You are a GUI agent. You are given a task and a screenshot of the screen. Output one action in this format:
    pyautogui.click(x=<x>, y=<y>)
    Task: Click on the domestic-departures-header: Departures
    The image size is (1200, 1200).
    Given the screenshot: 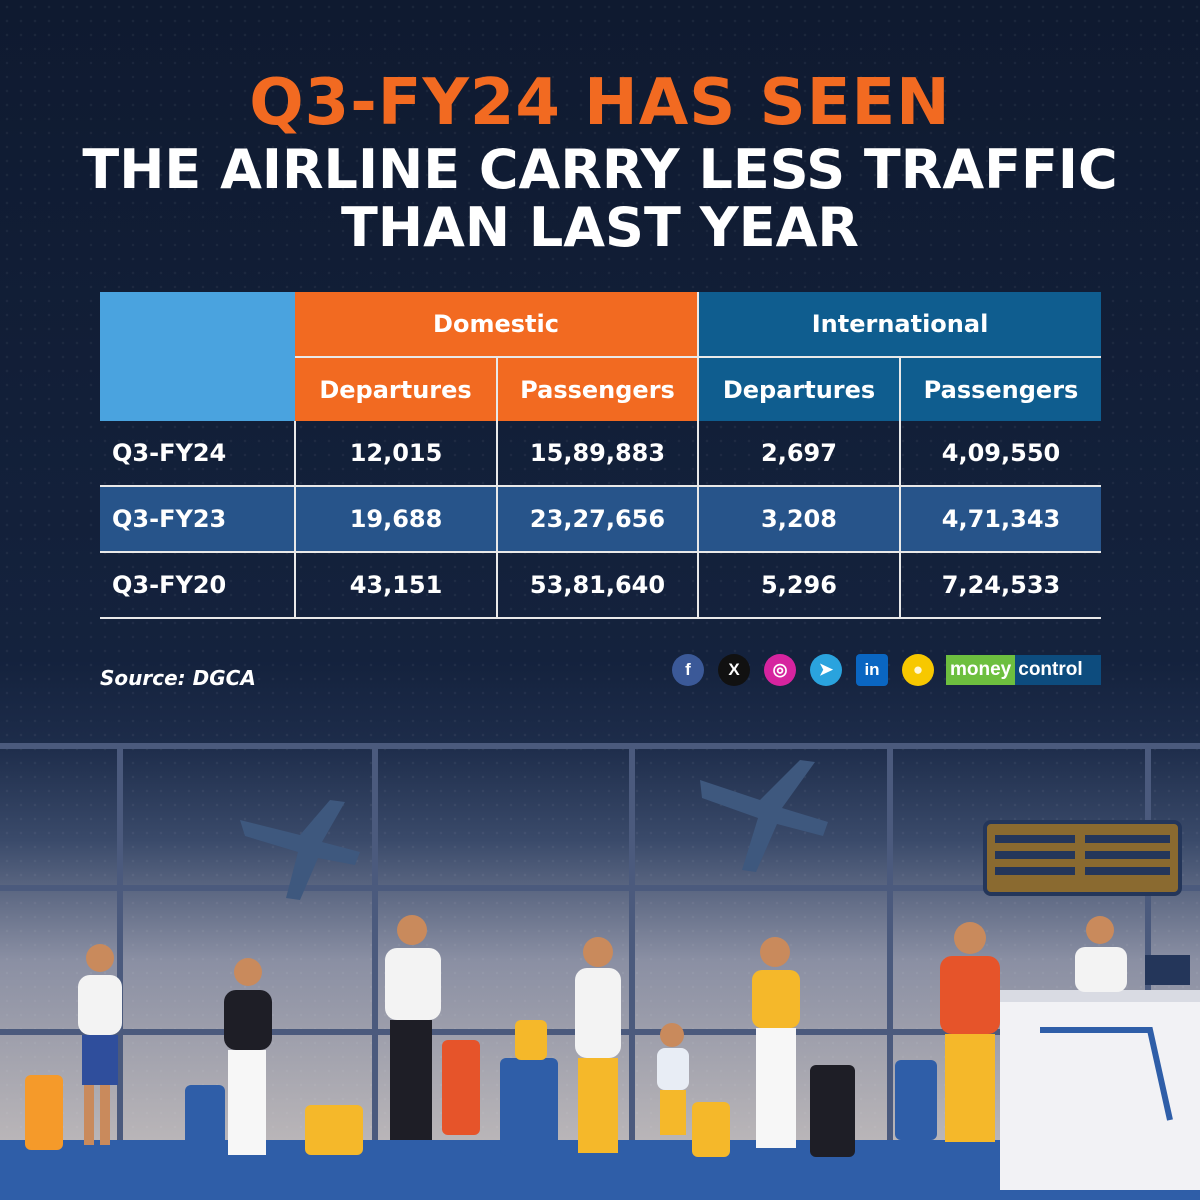 What is the action you would take?
    pyautogui.click(x=396, y=389)
    